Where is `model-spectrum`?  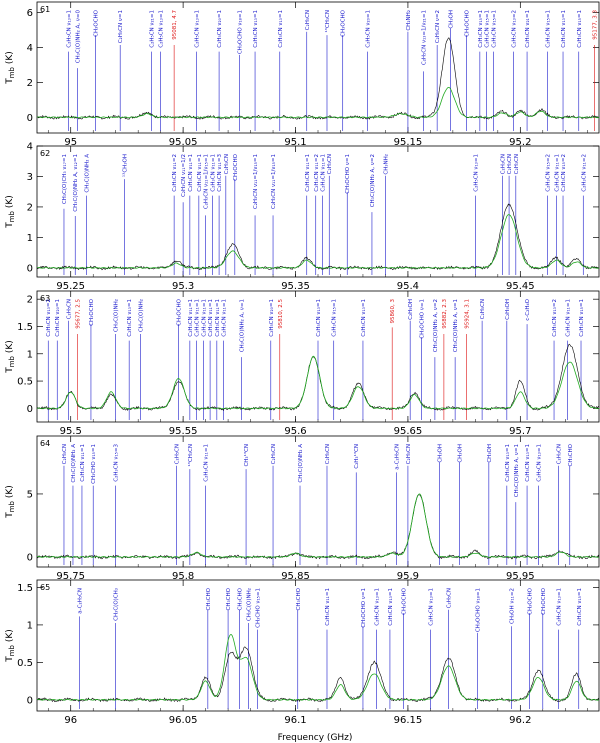
model-spectrum is located at coordinates (318, 102).